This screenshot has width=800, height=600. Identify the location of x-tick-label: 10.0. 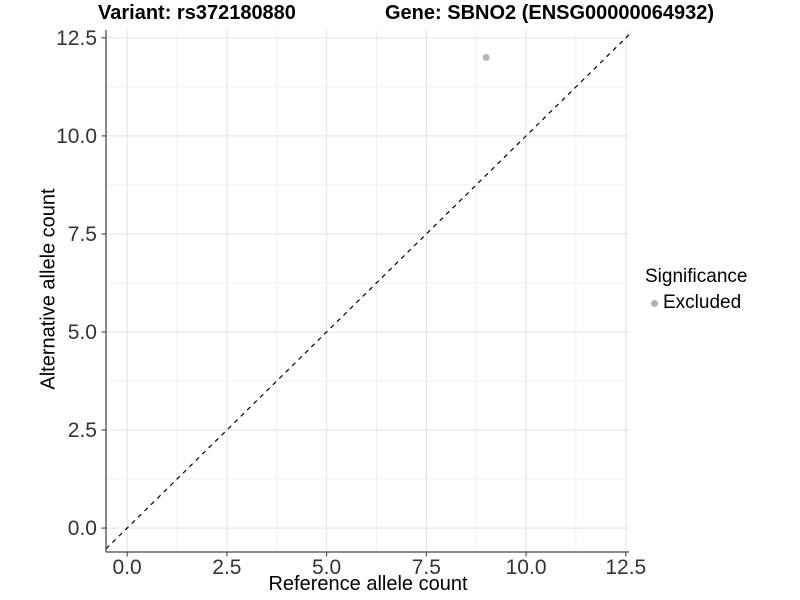
(526, 567).